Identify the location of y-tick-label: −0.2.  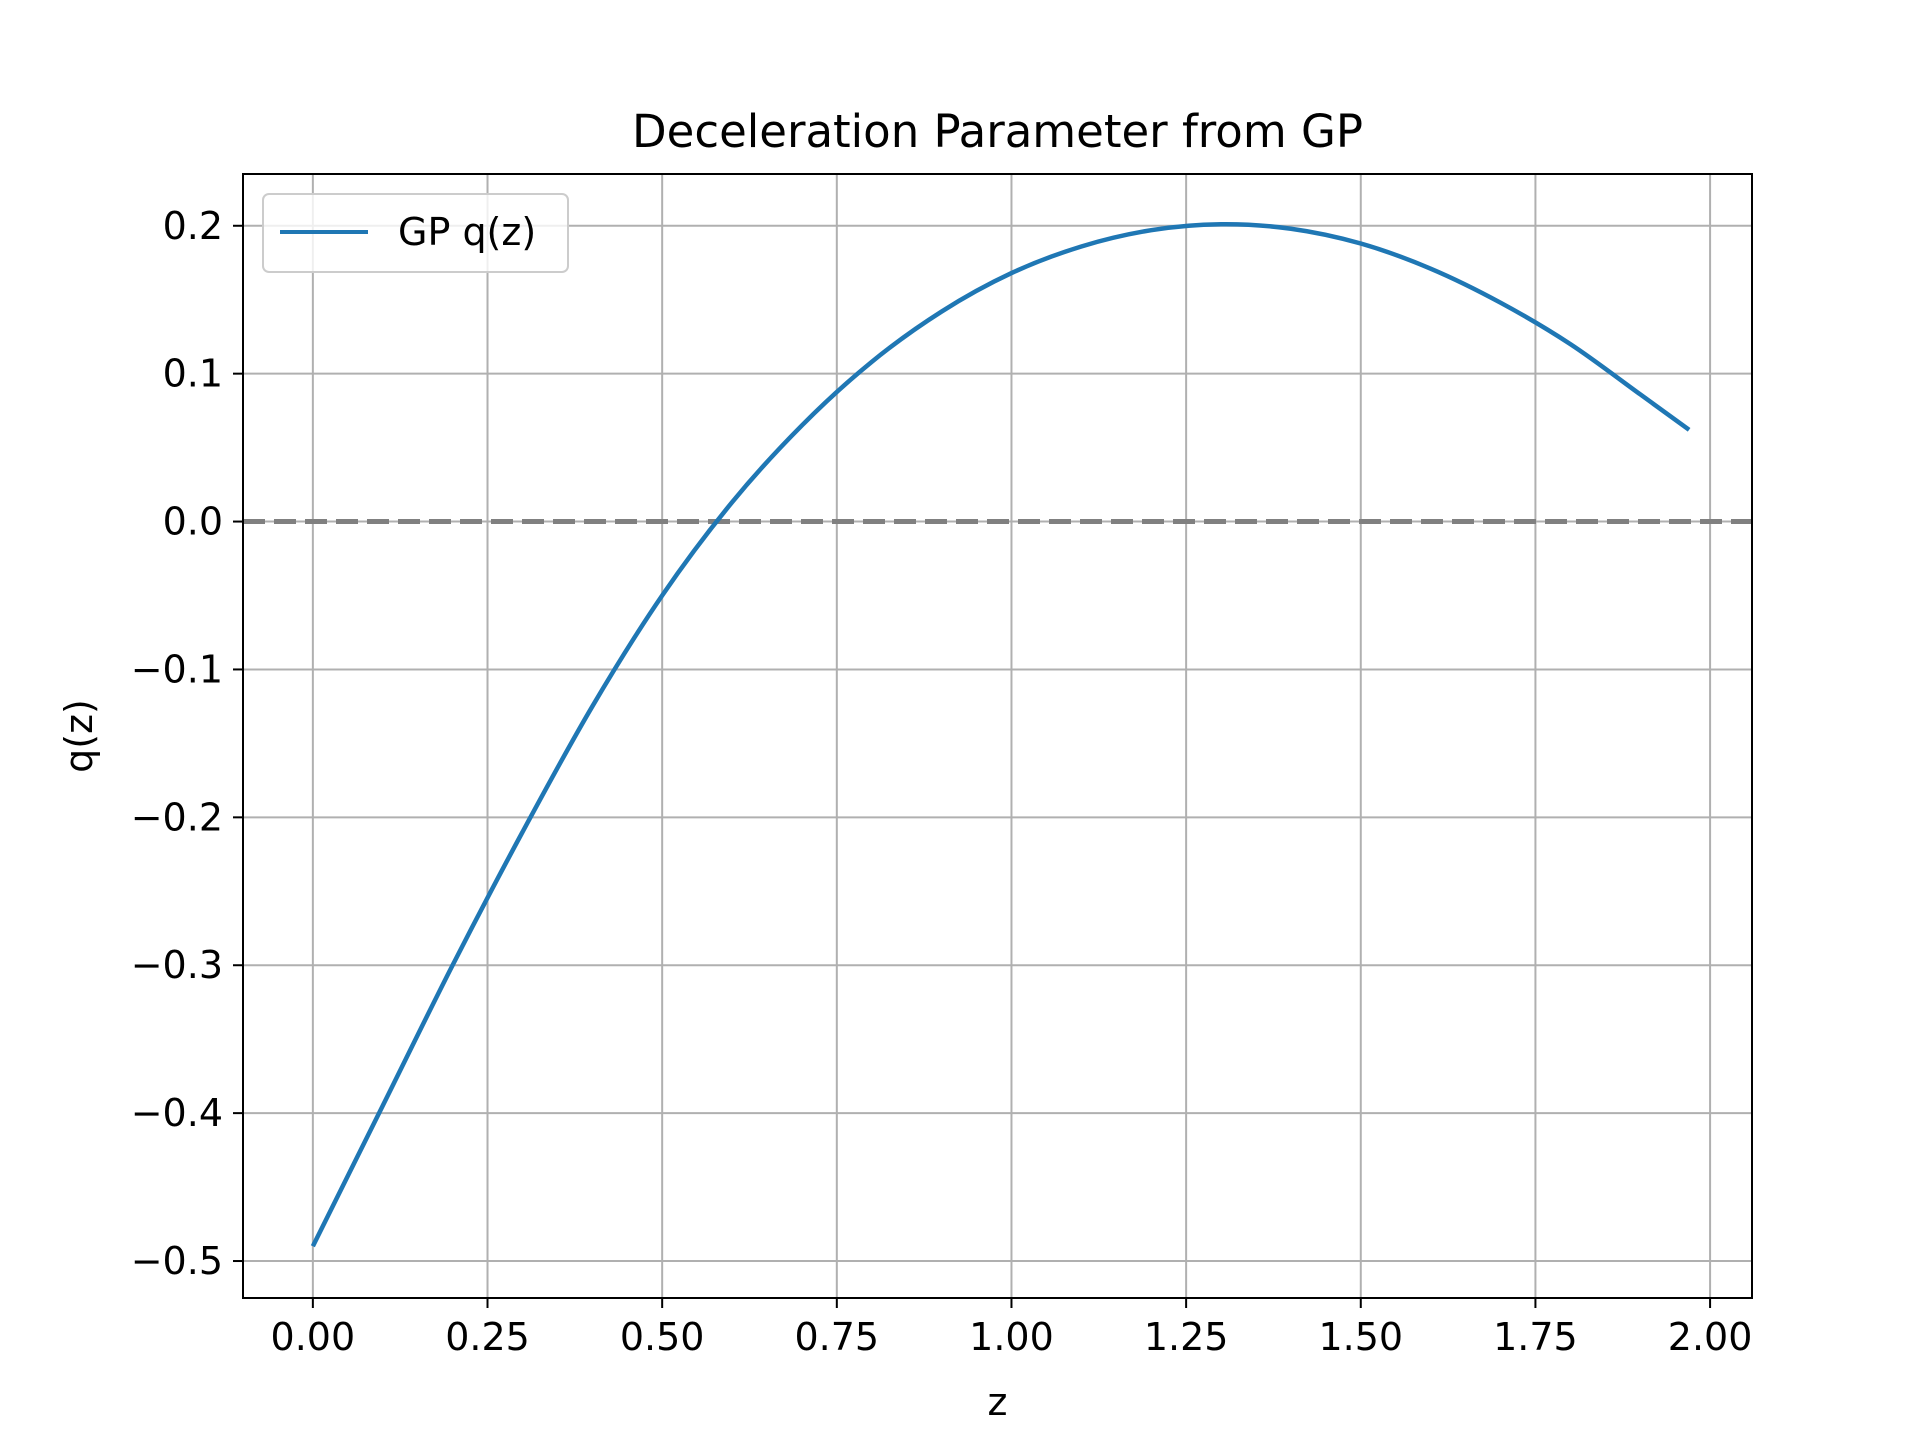
(177, 817).